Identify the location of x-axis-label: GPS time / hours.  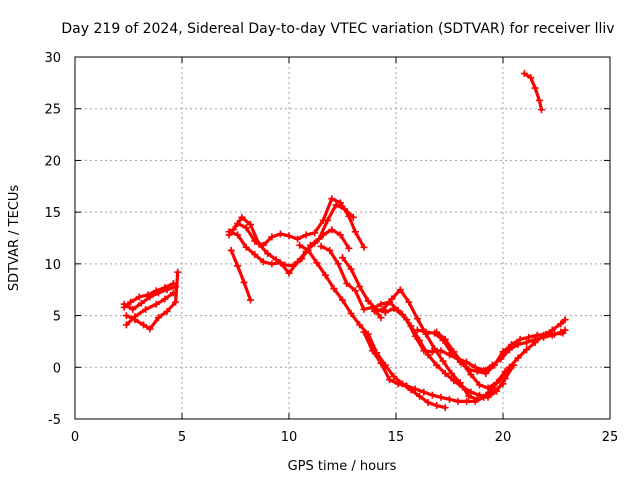
(342, 466).